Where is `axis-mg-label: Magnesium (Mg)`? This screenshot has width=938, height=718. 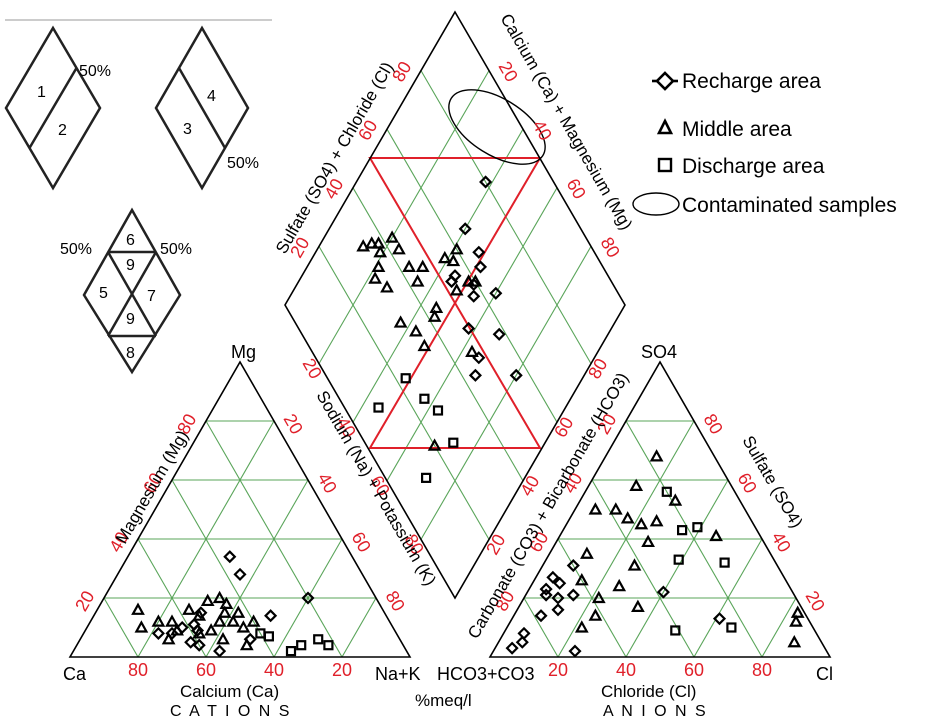 axis-mg-label: Magnesium (Mg) is located at coordinates (152, 487).